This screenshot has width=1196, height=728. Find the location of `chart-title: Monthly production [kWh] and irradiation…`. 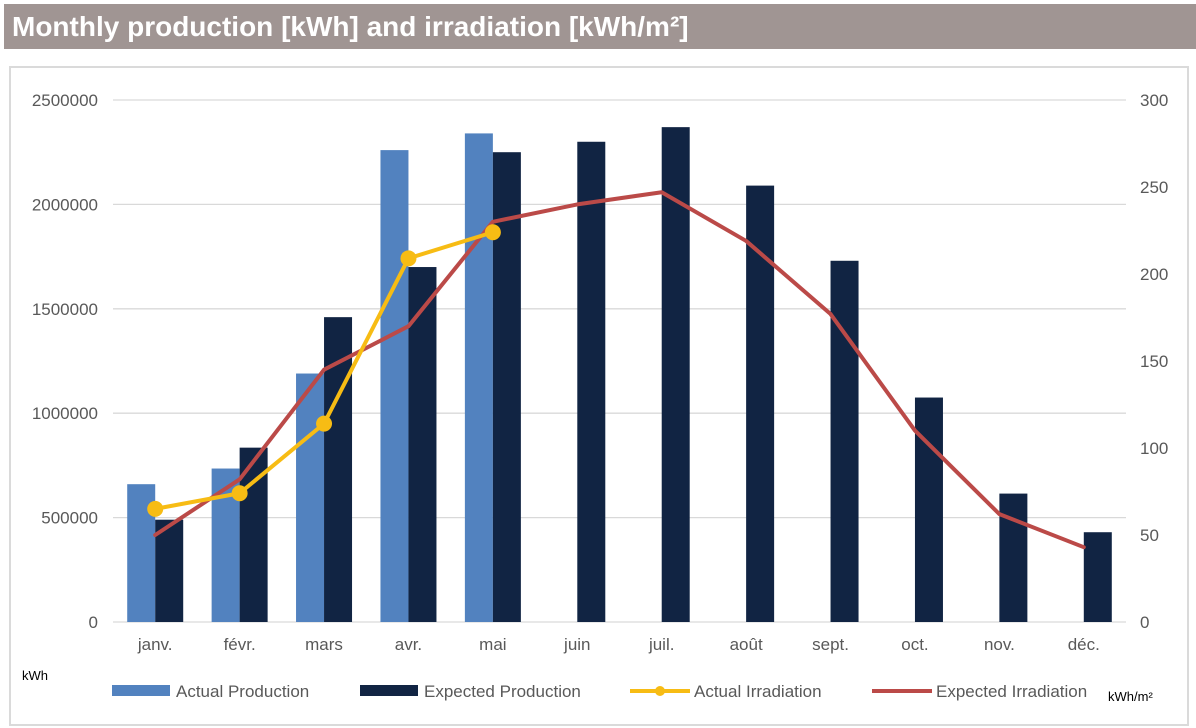

chart-title: Monthly production [kWh] and irradiation… is located at coordinates (350, 26).